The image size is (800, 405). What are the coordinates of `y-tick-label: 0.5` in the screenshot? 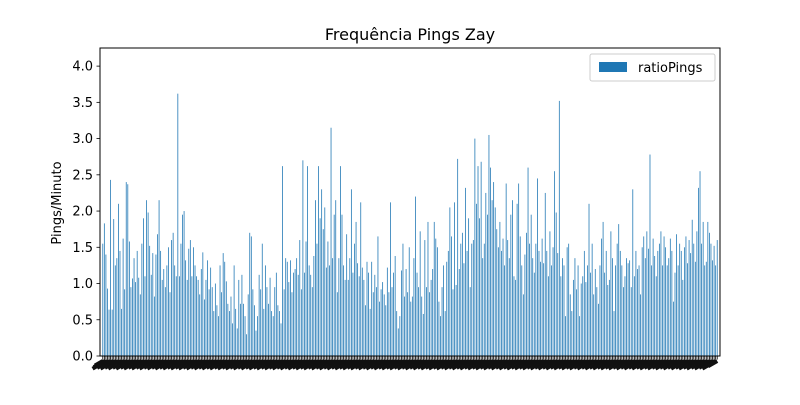 It's located at (82, 320).